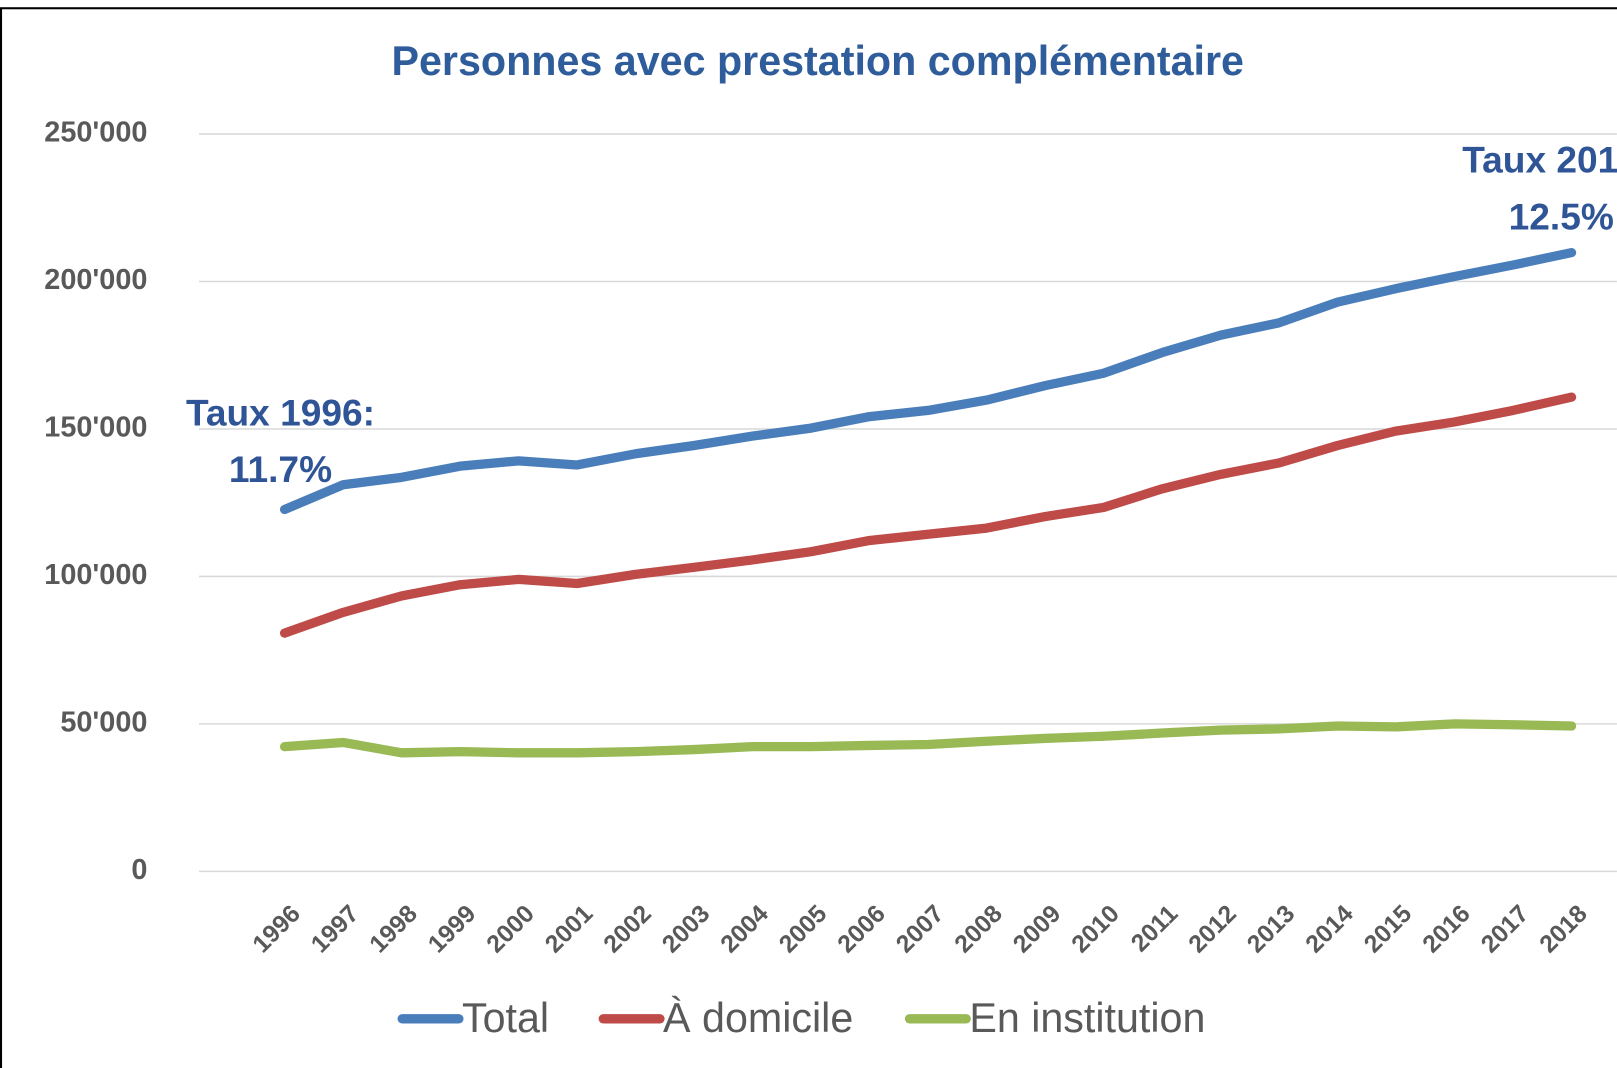 This screenshot has height=1068, width=1617. What do you see at coordinates (686, 929) in the screenshot?
I see `x-tick-label: 2003` at bounding box center [686, 929].